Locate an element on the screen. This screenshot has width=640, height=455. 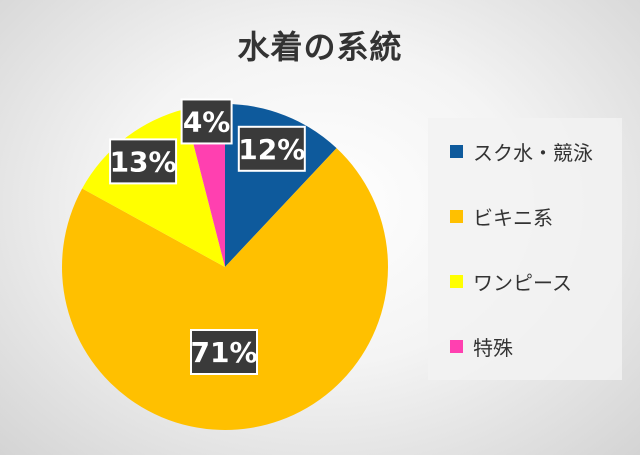
legend-item-1: ビキニ系 is located at coordinates (501, 216).